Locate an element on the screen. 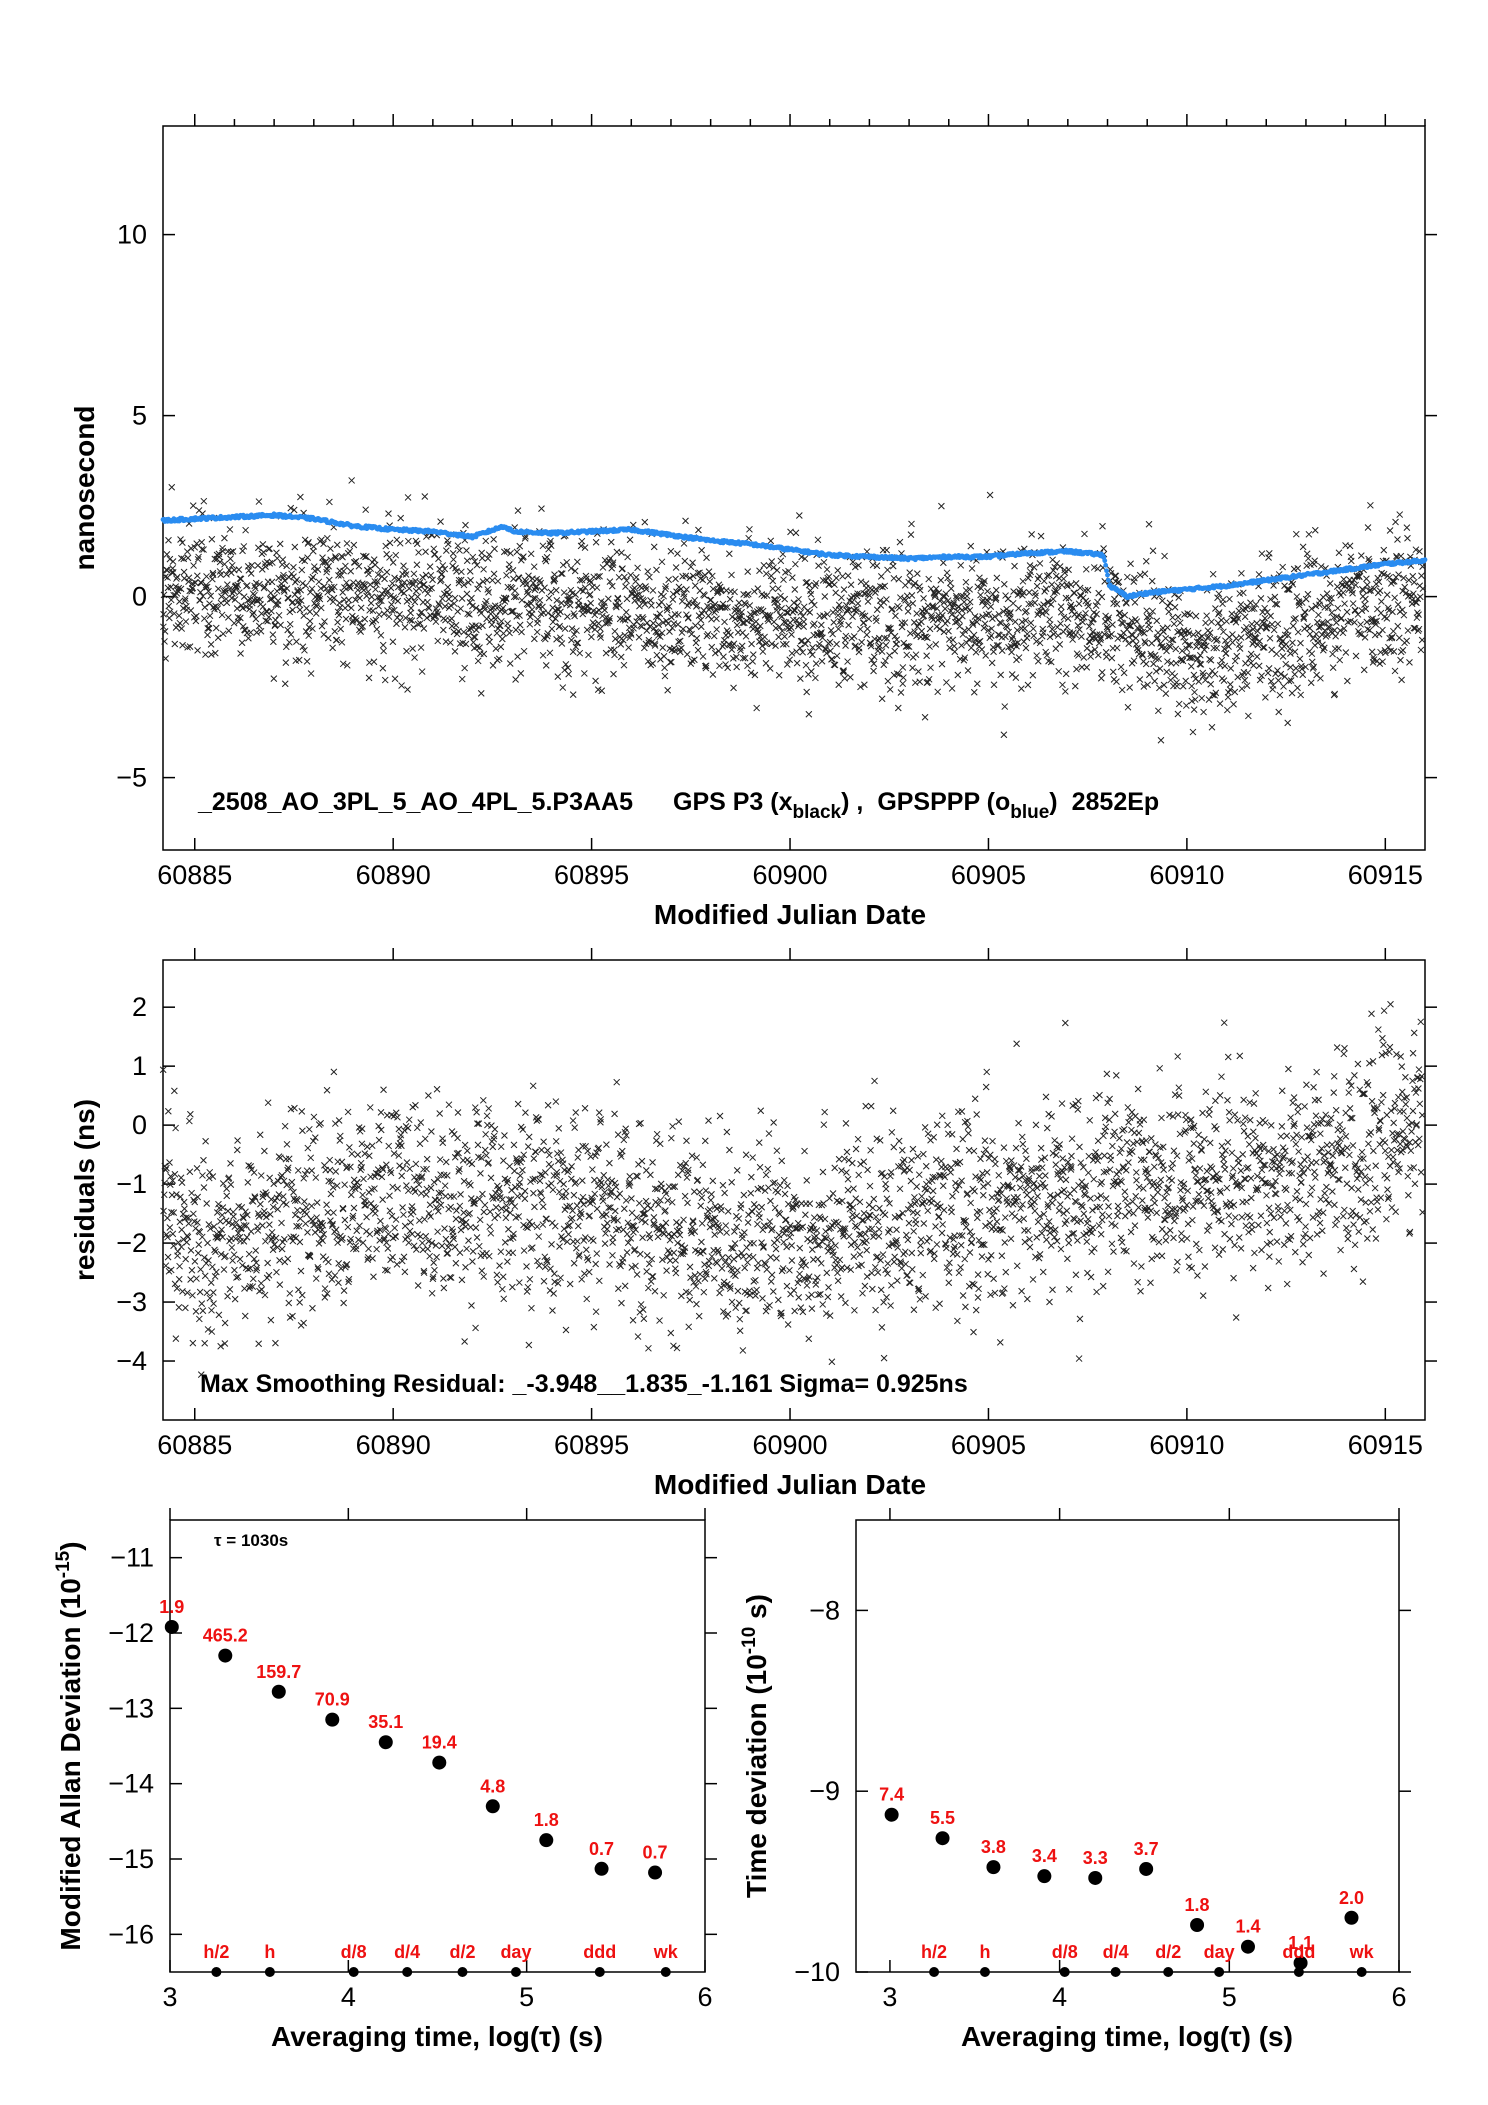 This screenshot has width=1488, height=2105. y-tick-label: 0 is located at coordinates (139, 597).